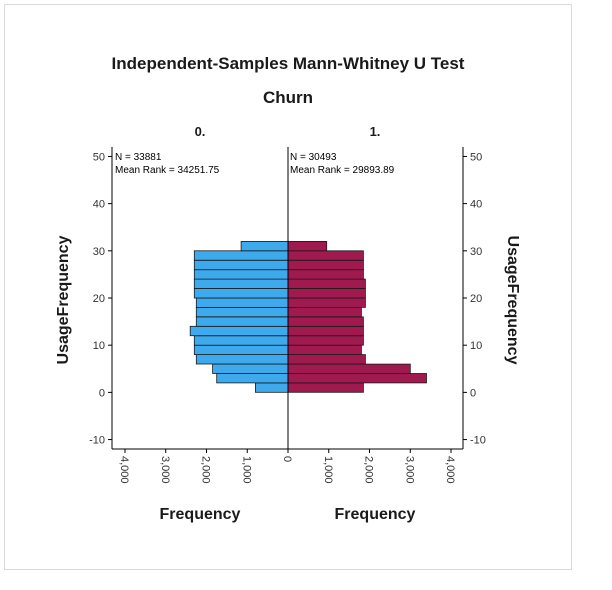  What do you see at coordinates (138, 157) in the screenshot?
I see `left-n-label: N = 33881` at bounding box center [138, 157].